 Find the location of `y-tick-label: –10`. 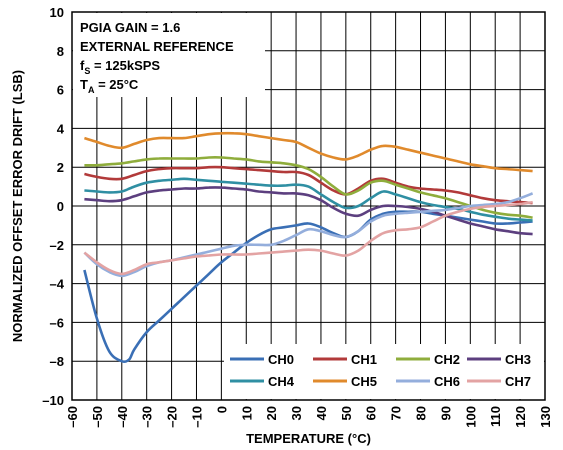

y-tick-label: –10 is located at coordinates (53, 400).